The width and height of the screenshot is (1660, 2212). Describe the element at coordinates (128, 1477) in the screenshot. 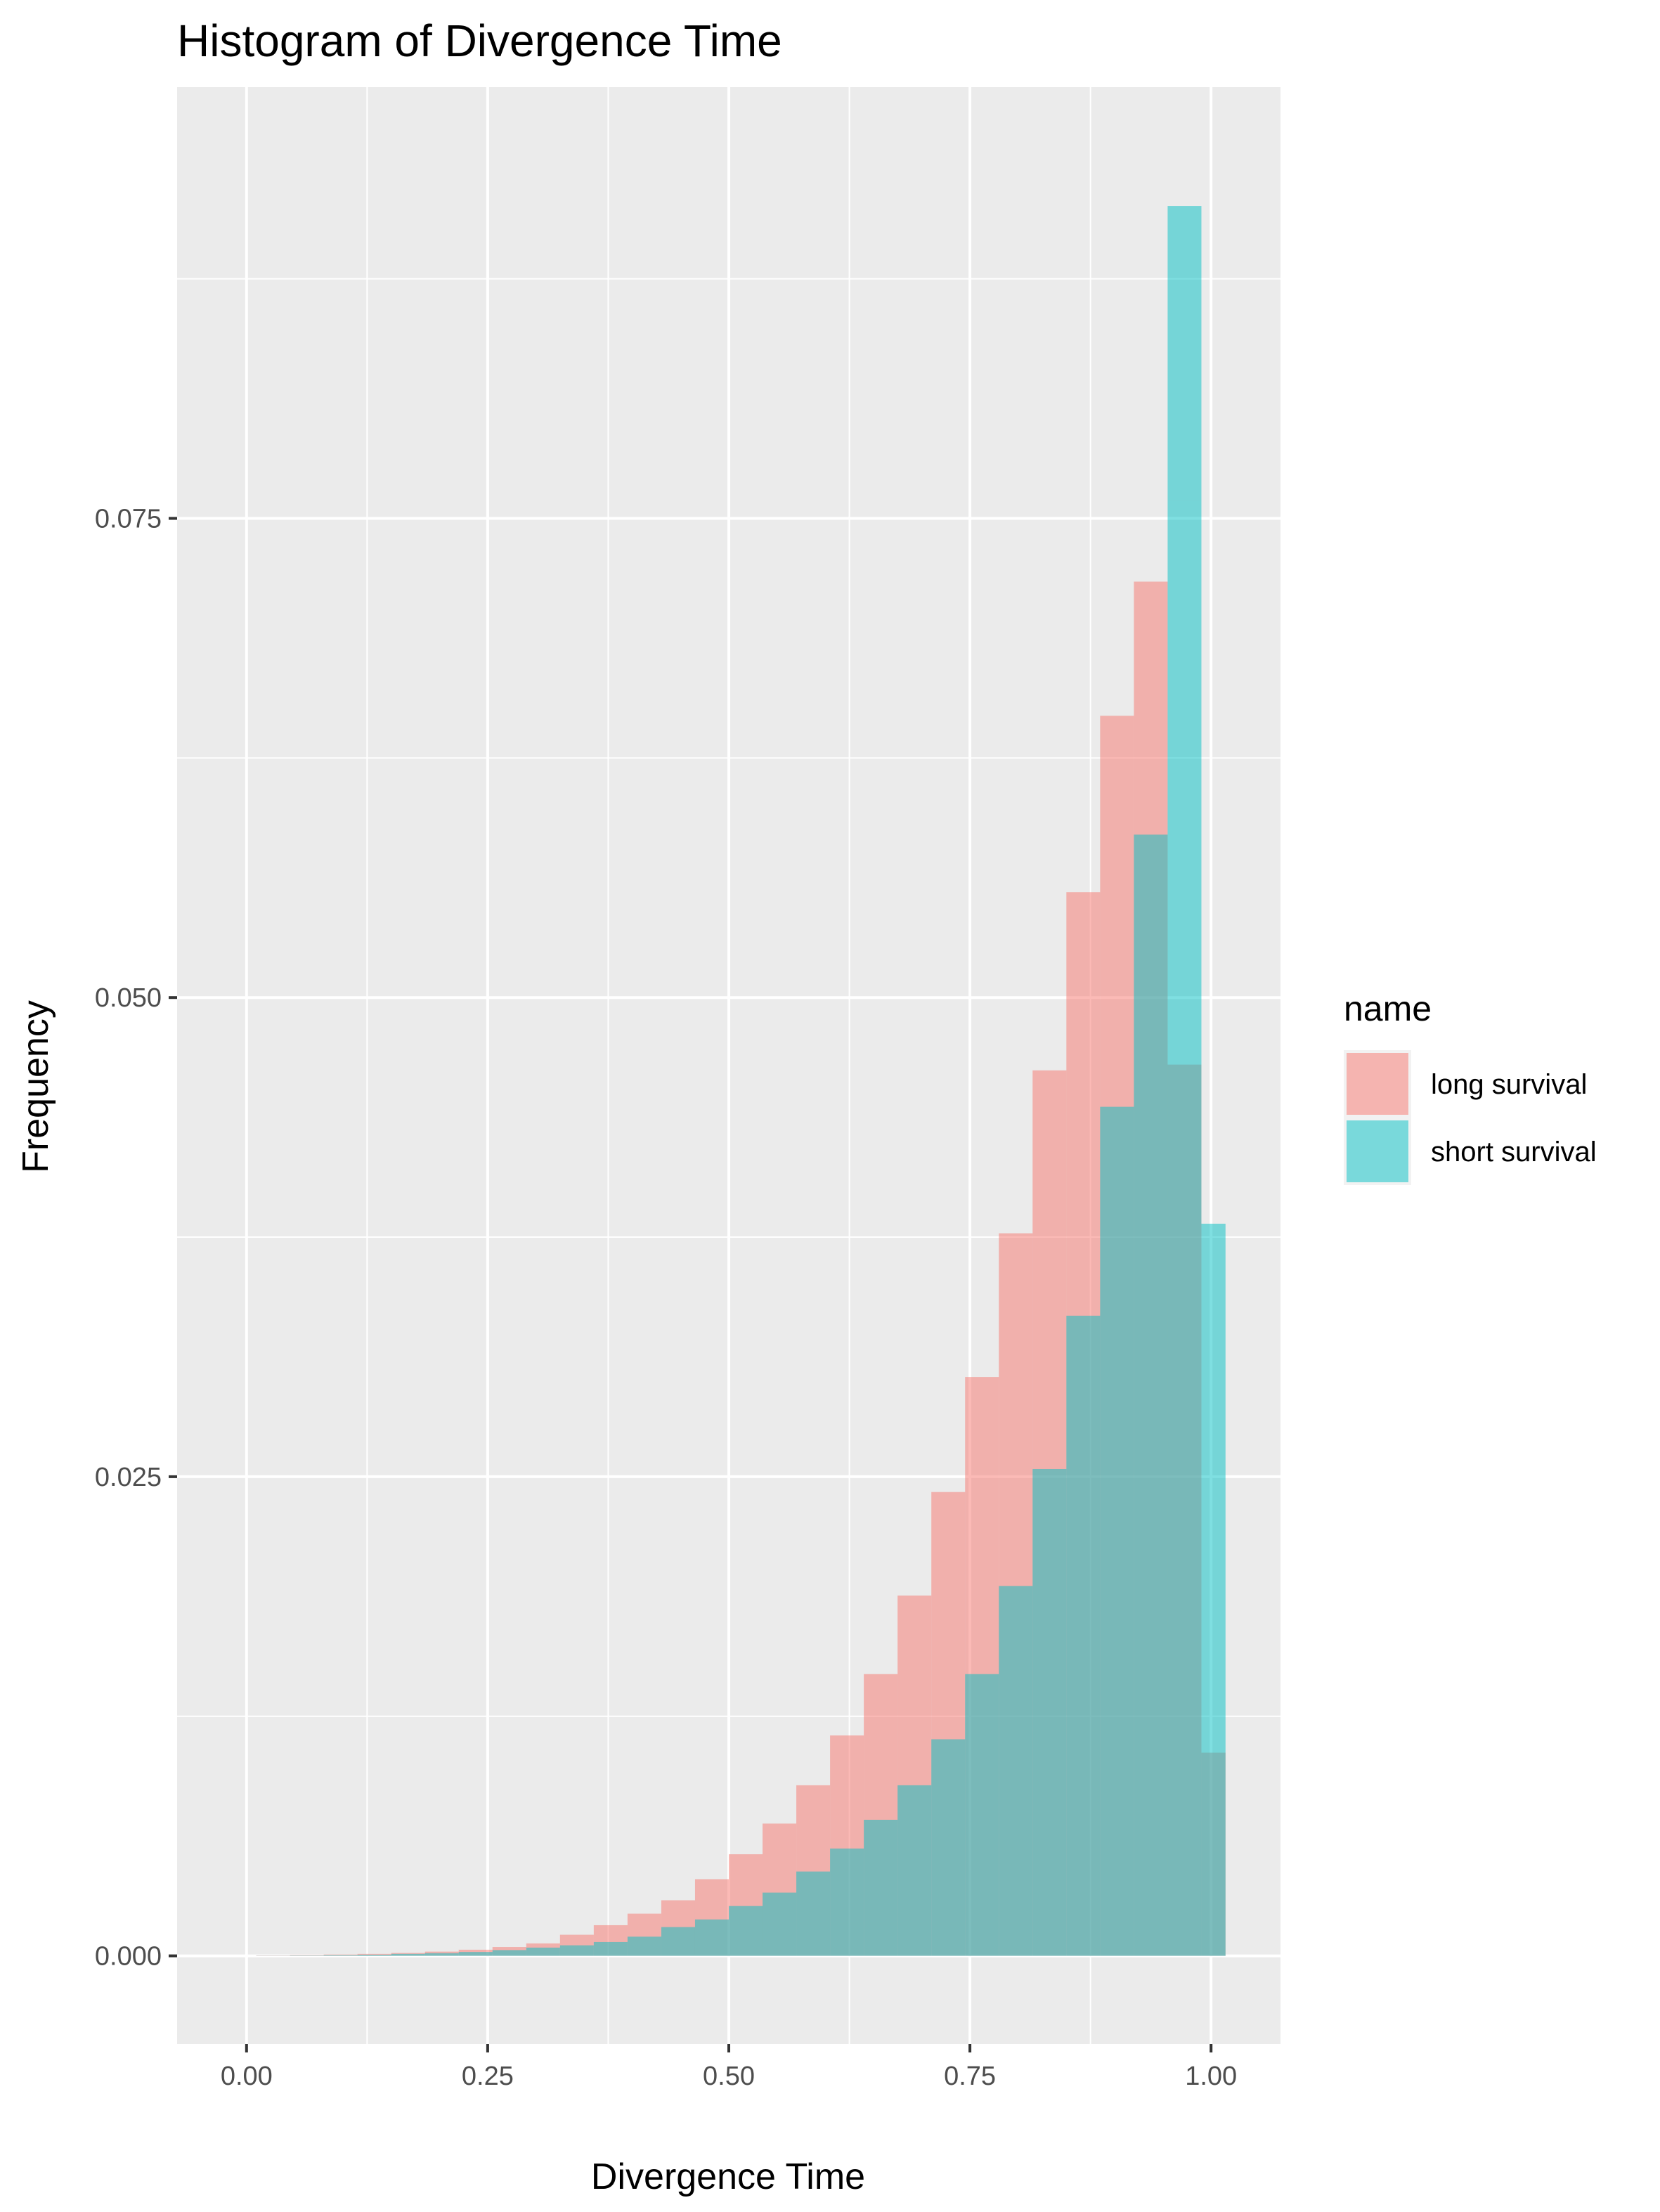

I see `y-tick-label: 0.025` at that location.